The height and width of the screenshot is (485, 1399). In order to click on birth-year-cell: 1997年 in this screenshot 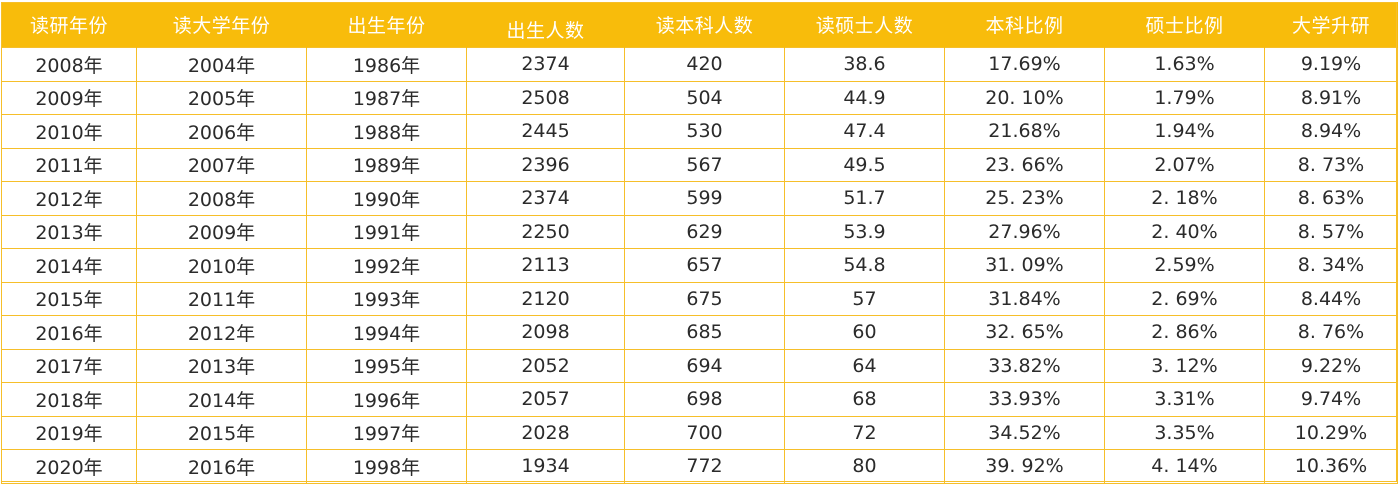, I will do `click(386, 432)`.